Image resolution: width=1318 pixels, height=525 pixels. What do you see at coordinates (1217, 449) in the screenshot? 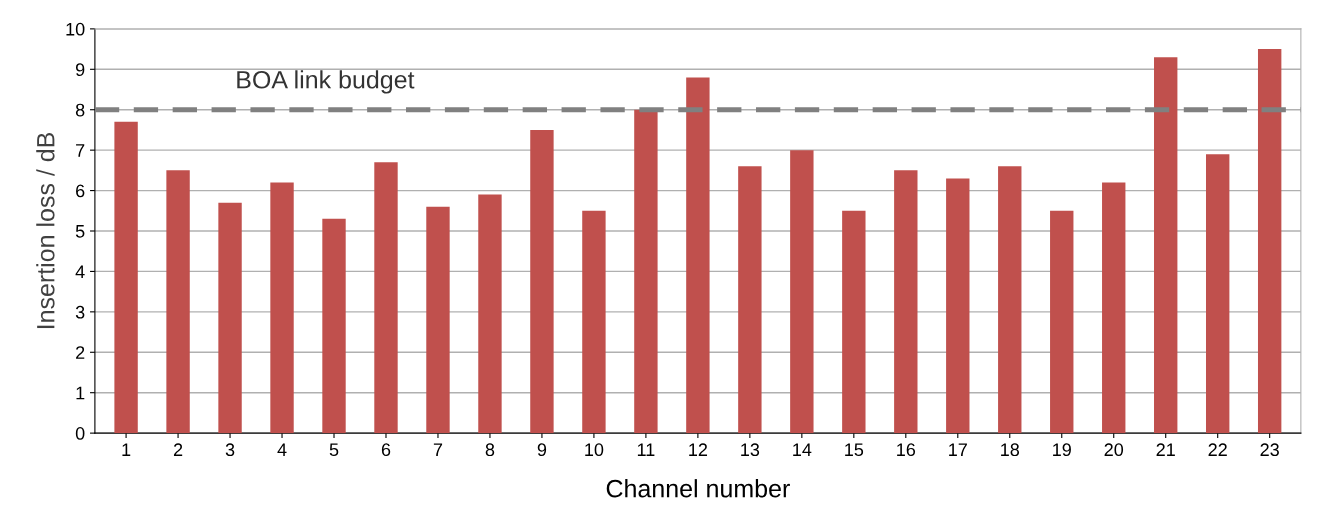
I see `x-tick-label: 22` at bounding box center [1217, 449].